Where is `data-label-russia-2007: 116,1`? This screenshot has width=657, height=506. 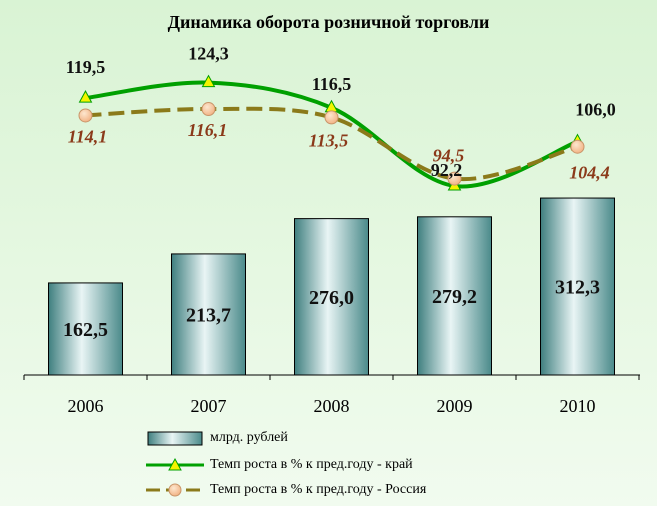 data-label-russia-2007: 116,1 is located at coordinates (208, 130).